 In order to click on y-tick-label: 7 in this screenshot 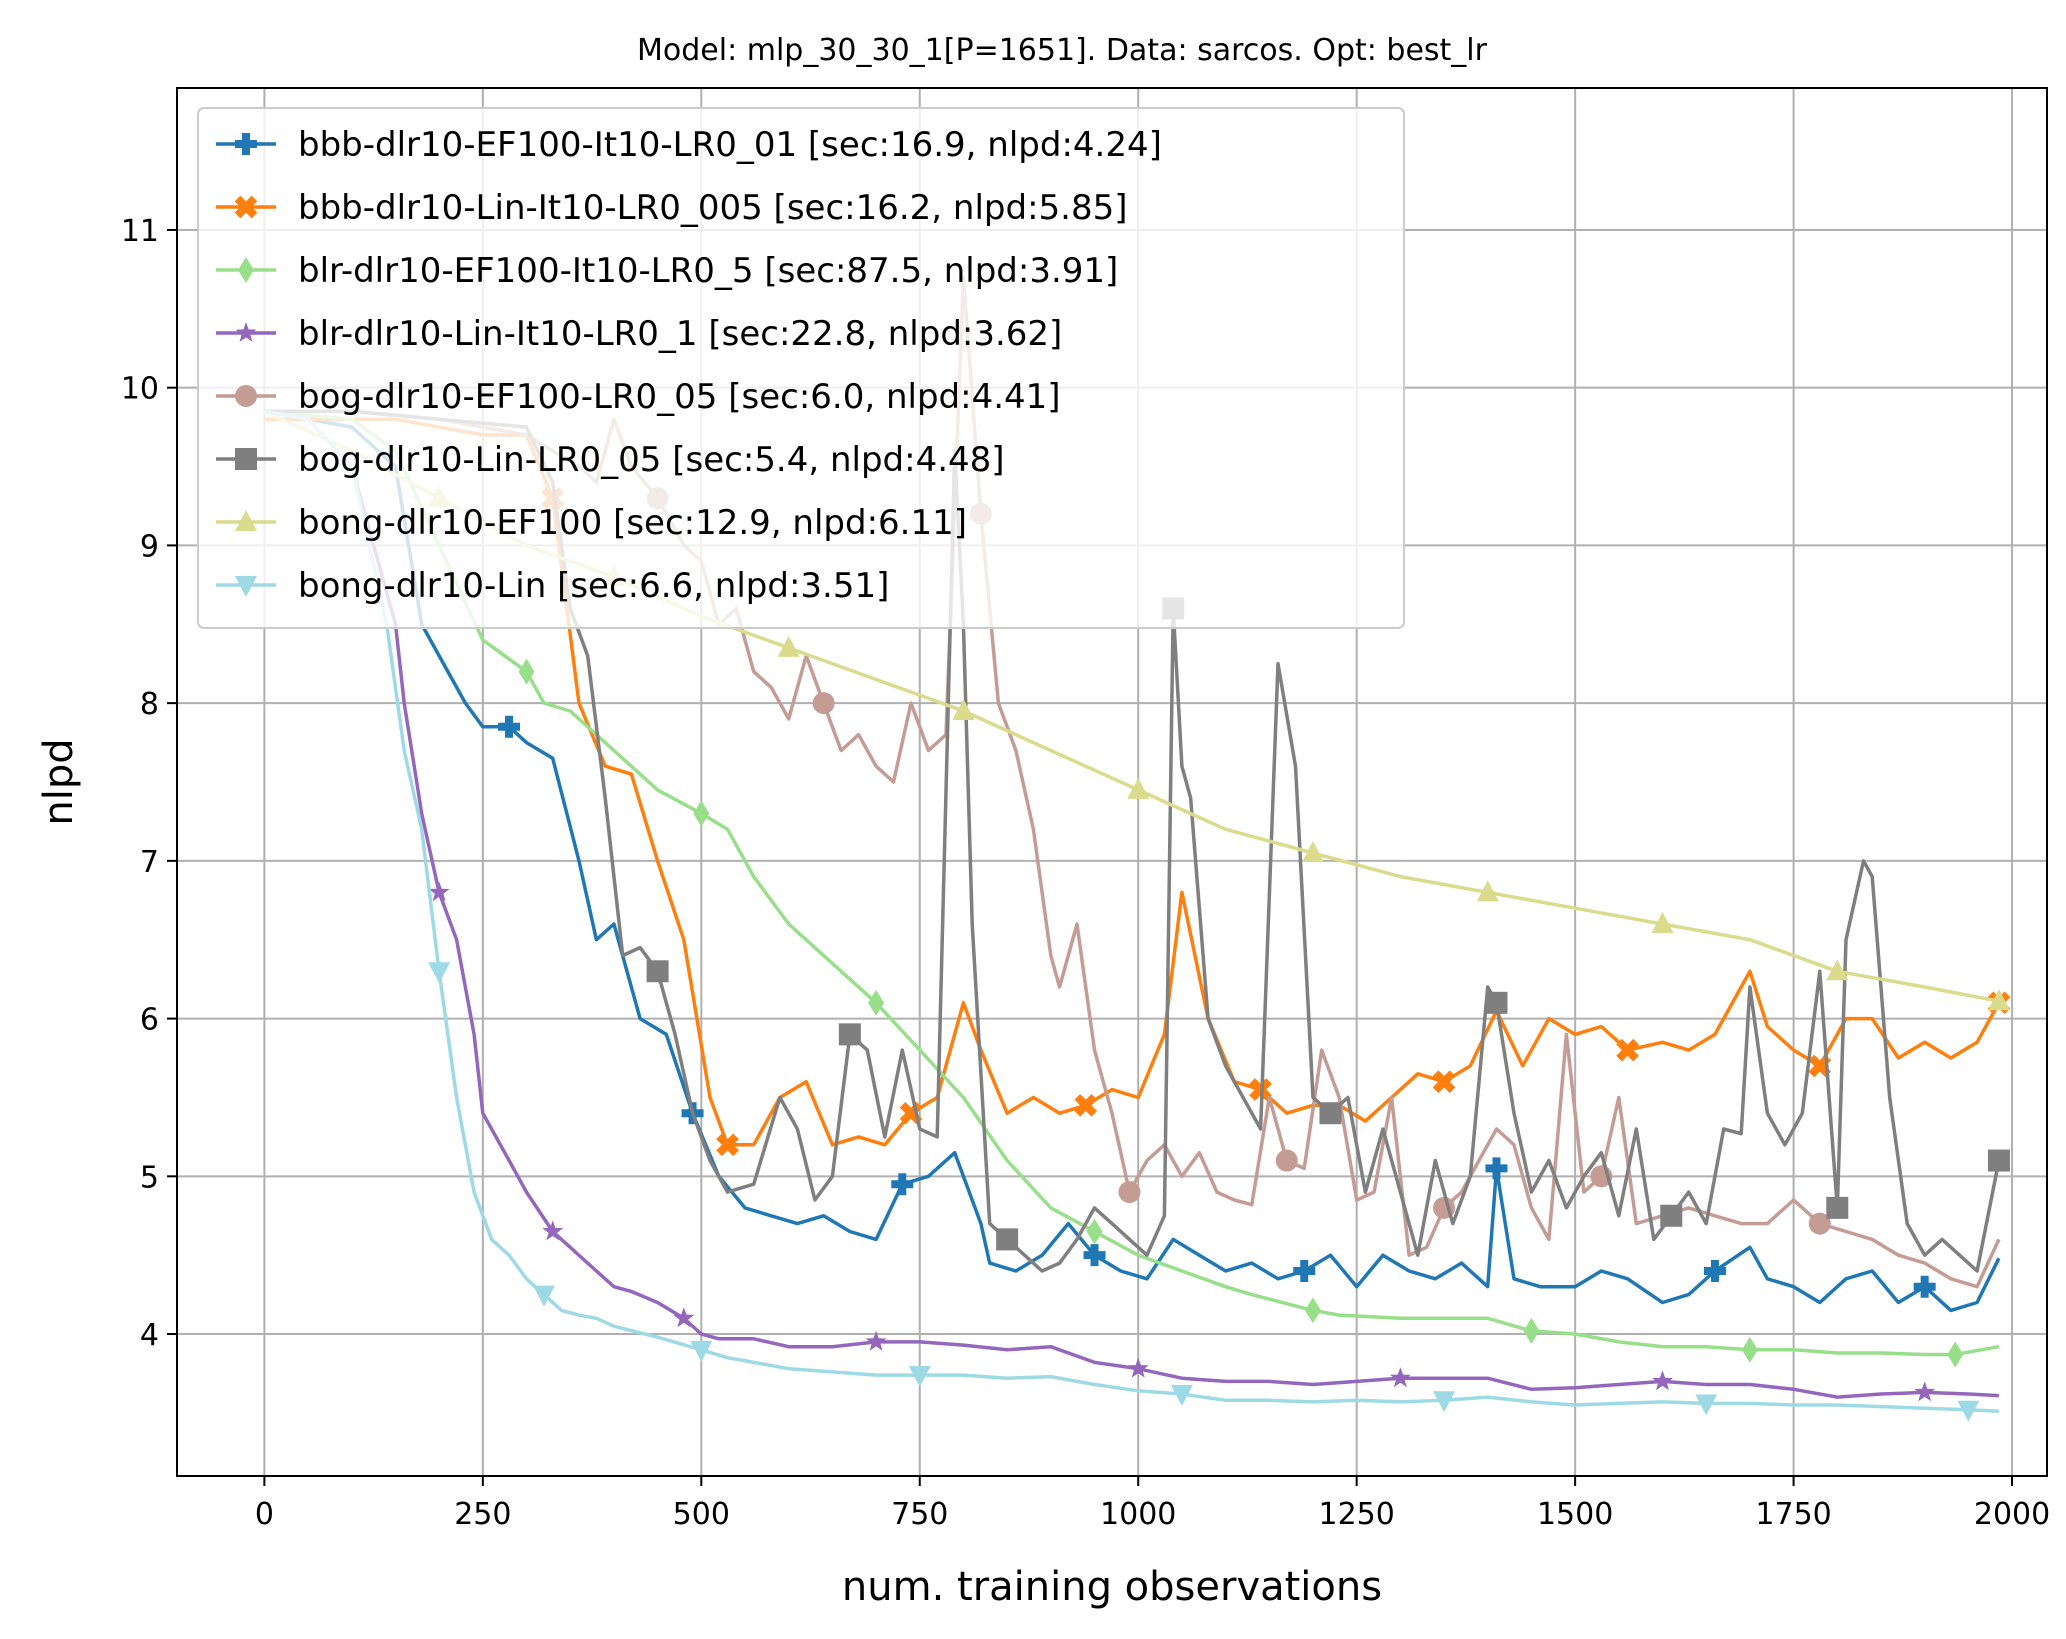, I will do `click(149, 862)`.